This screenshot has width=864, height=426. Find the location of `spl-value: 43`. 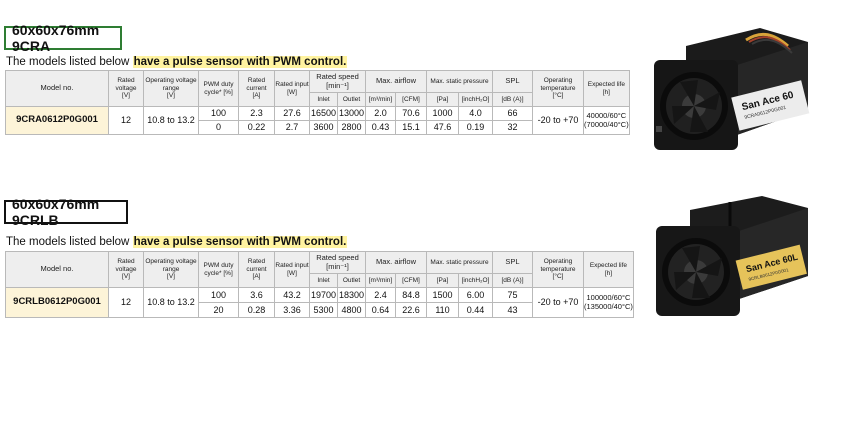

spl-value: 43 is located at coordinates (512, 310).